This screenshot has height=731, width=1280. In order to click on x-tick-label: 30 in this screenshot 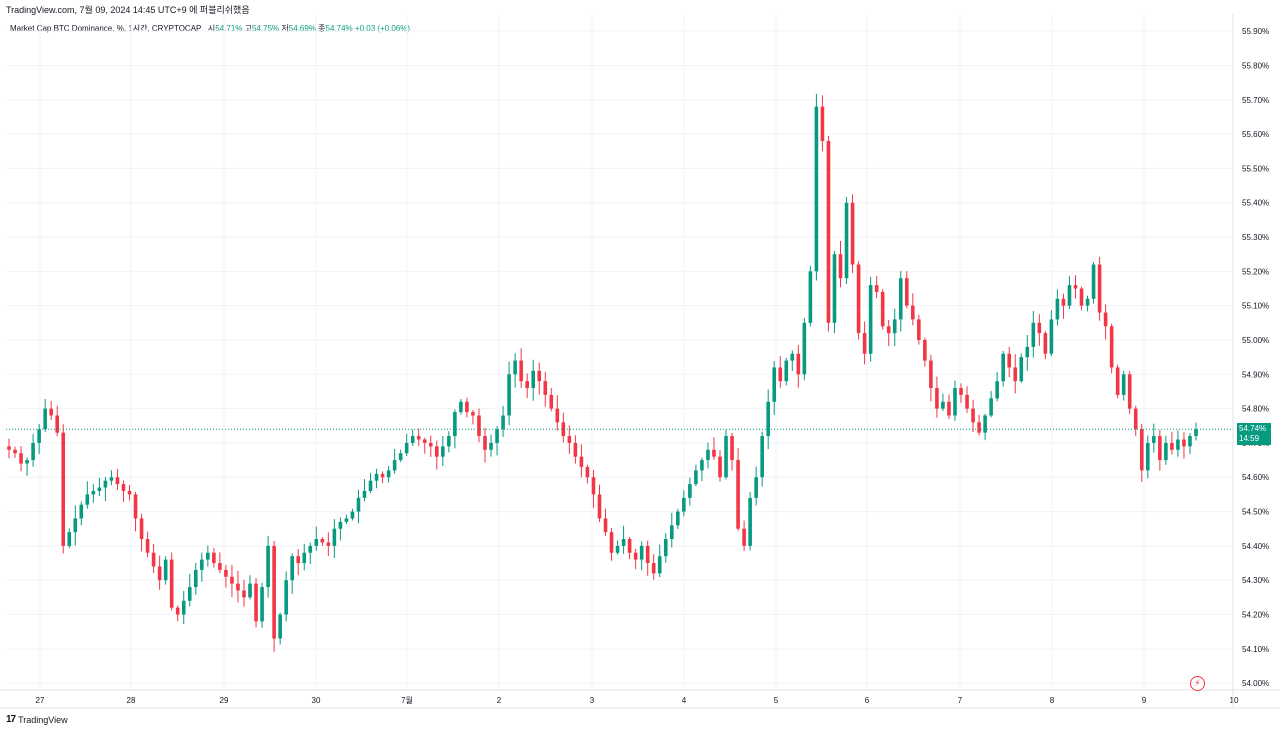, I will do `click(316, 700)`.